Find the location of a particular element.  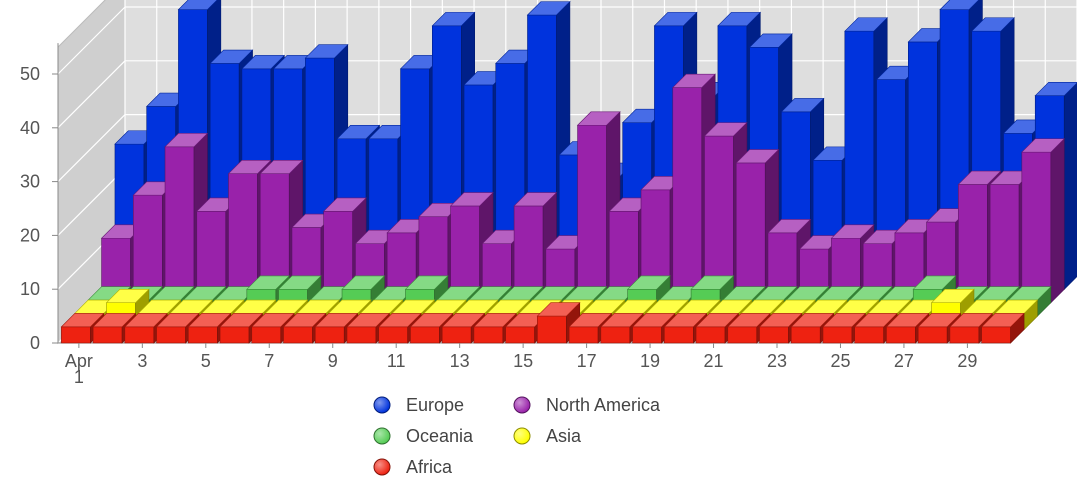

legend-label: Asia is located at coordinates (564, 436).